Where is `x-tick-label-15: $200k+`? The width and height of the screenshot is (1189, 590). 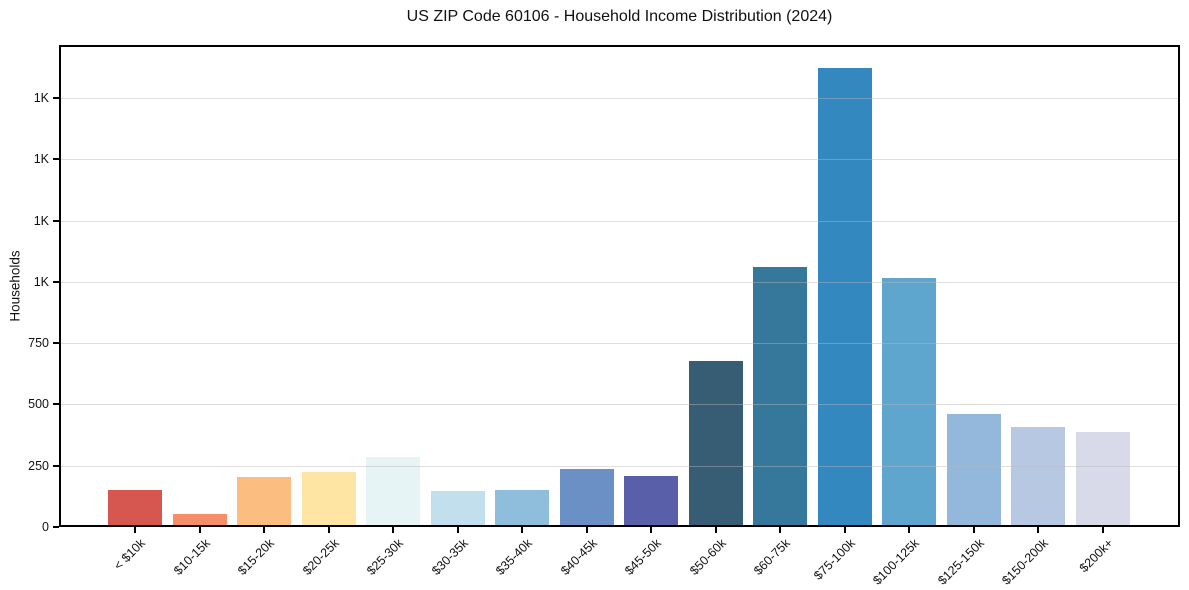
x-tick-label-15: $200k+ is located at coordinates (1096, 556).